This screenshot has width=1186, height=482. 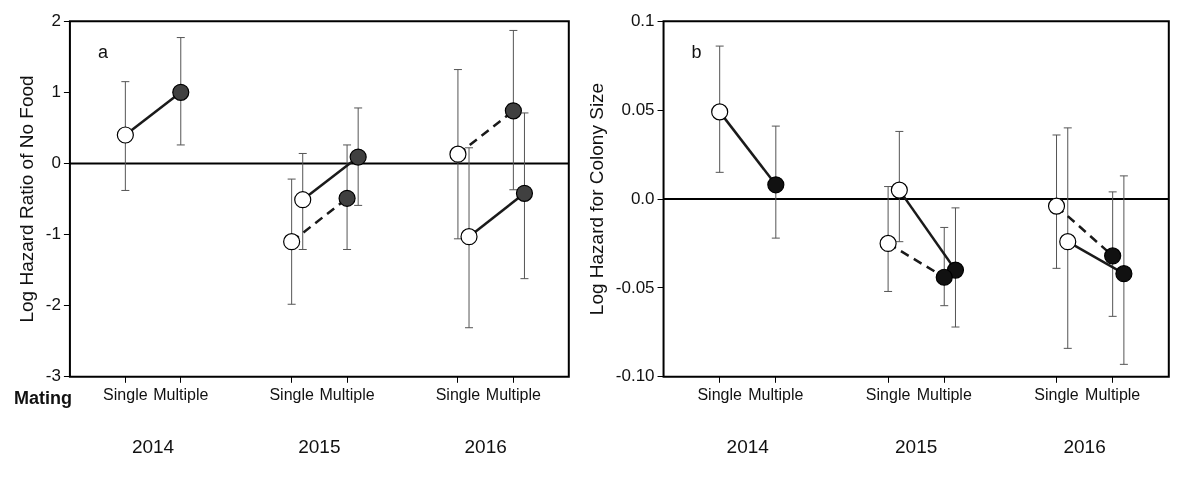 What do you see at coordinates (638, 109) in the screenshot?
I see `y-tick-label: 0.05` at bounding box center [638, 109].